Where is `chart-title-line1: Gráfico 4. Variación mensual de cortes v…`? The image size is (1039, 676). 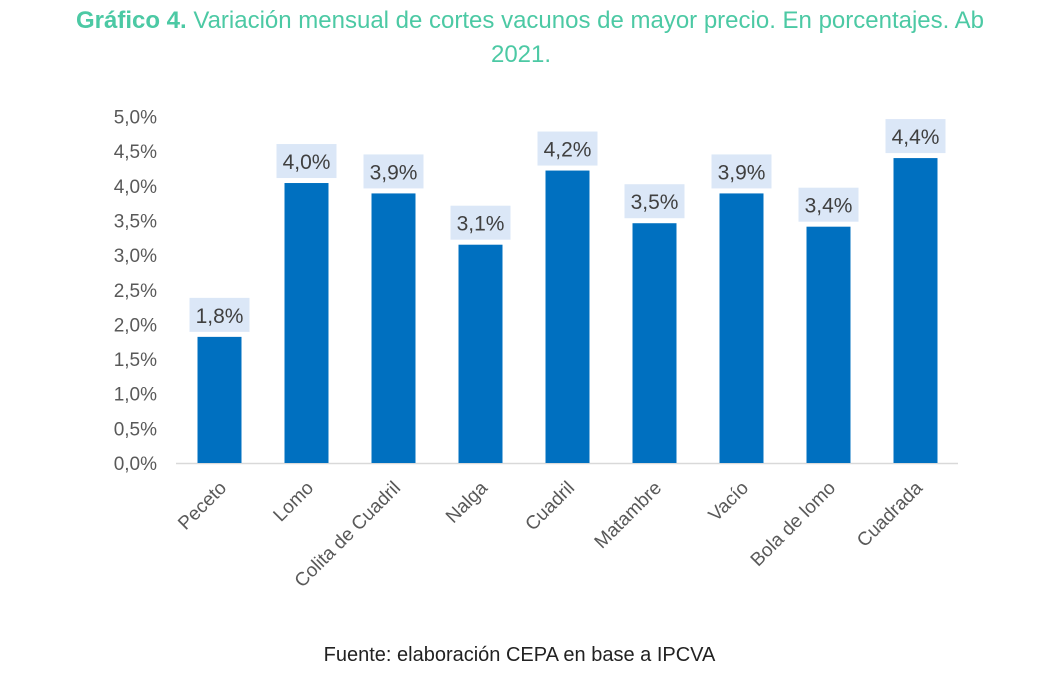 chart-title-line1: Gráfico 4. Variación mensual de cortes v… is located at coordinates (519, 21).